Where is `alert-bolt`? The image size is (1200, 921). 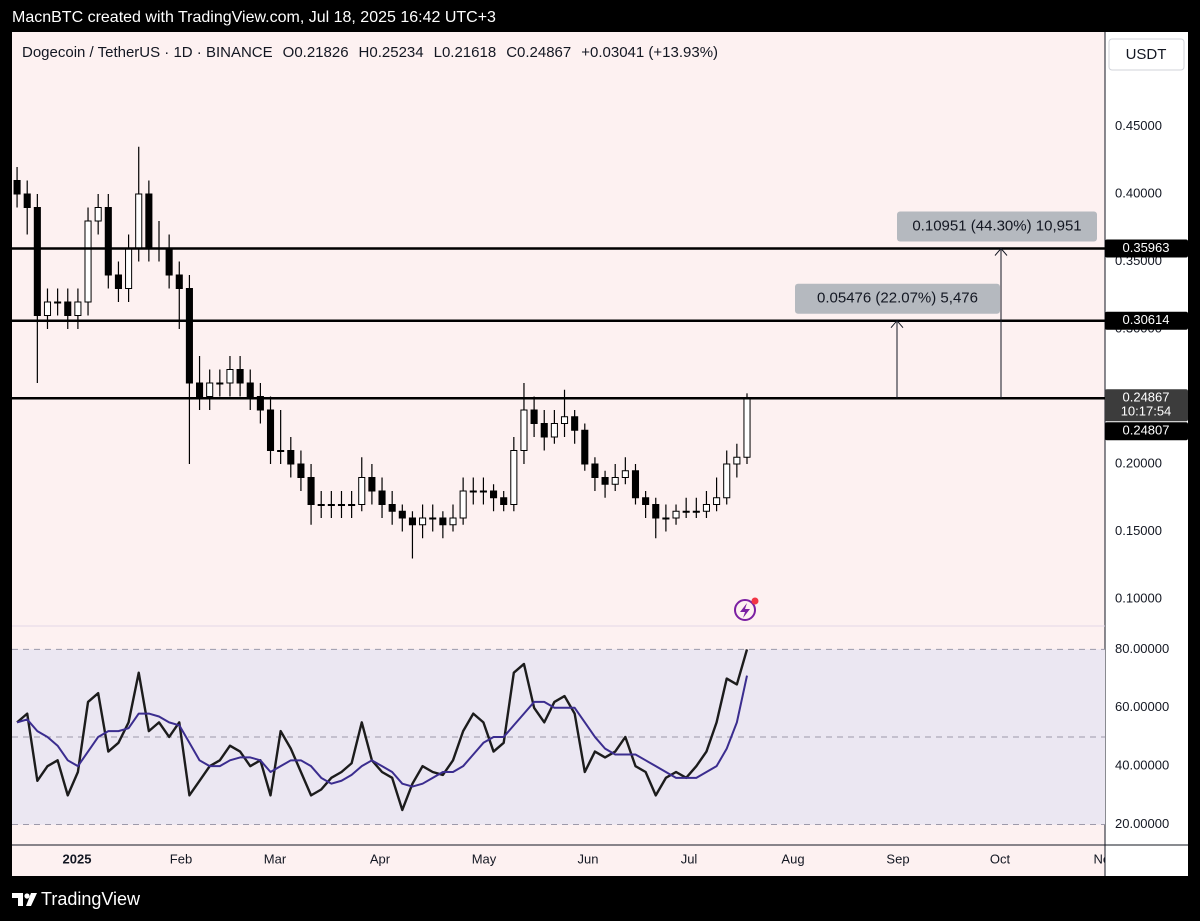 alert-bolt is located at coordinates (745, 610).